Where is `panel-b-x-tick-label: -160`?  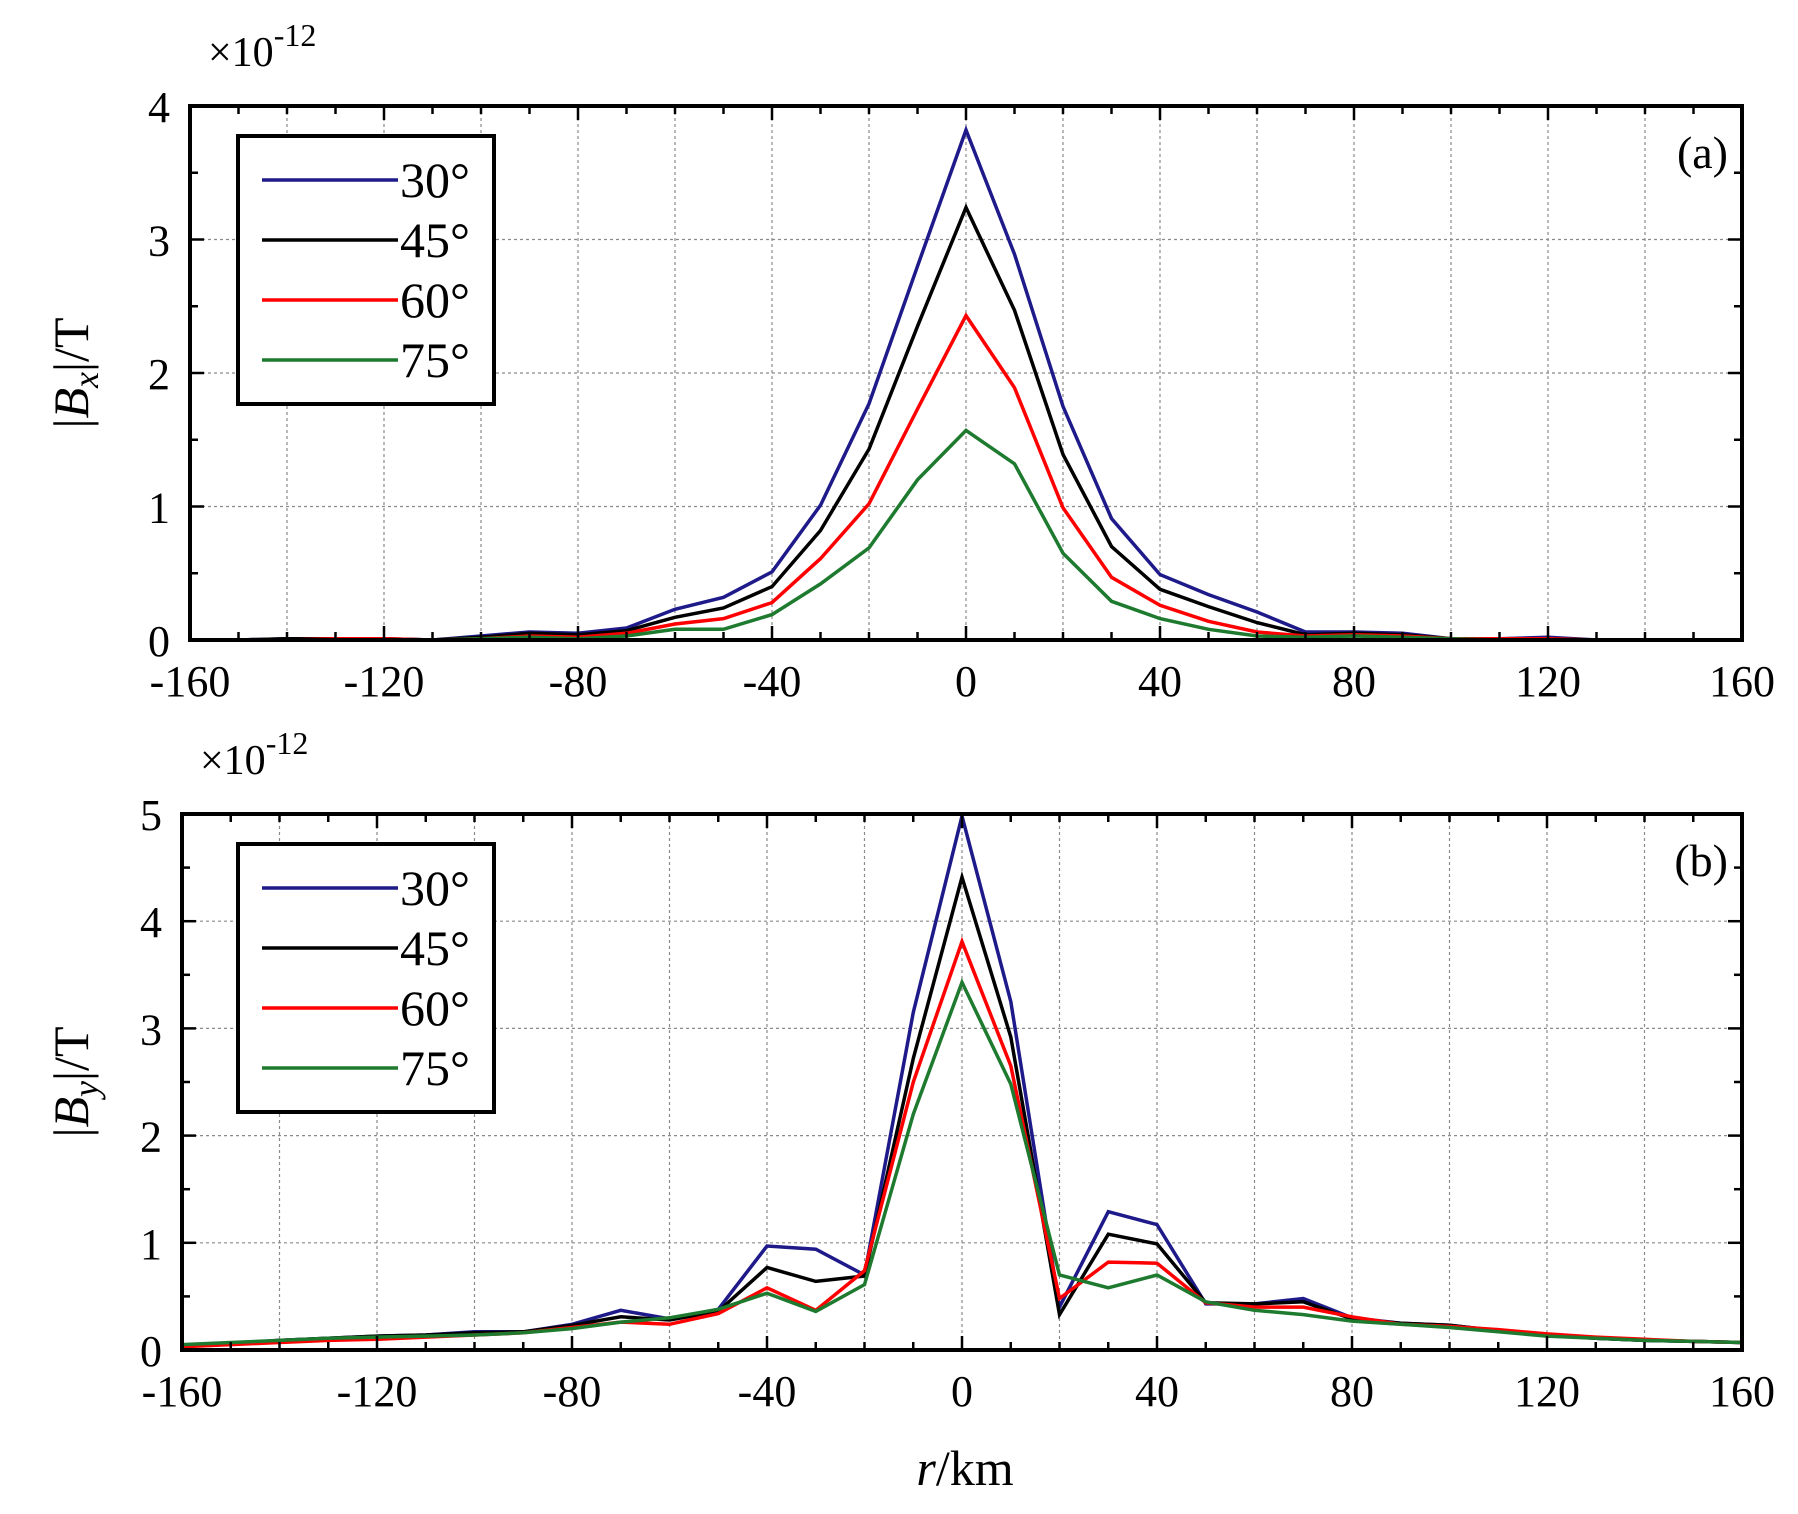
panel-b-x-tick-label: -160 is located at coordinates (182, 1391).